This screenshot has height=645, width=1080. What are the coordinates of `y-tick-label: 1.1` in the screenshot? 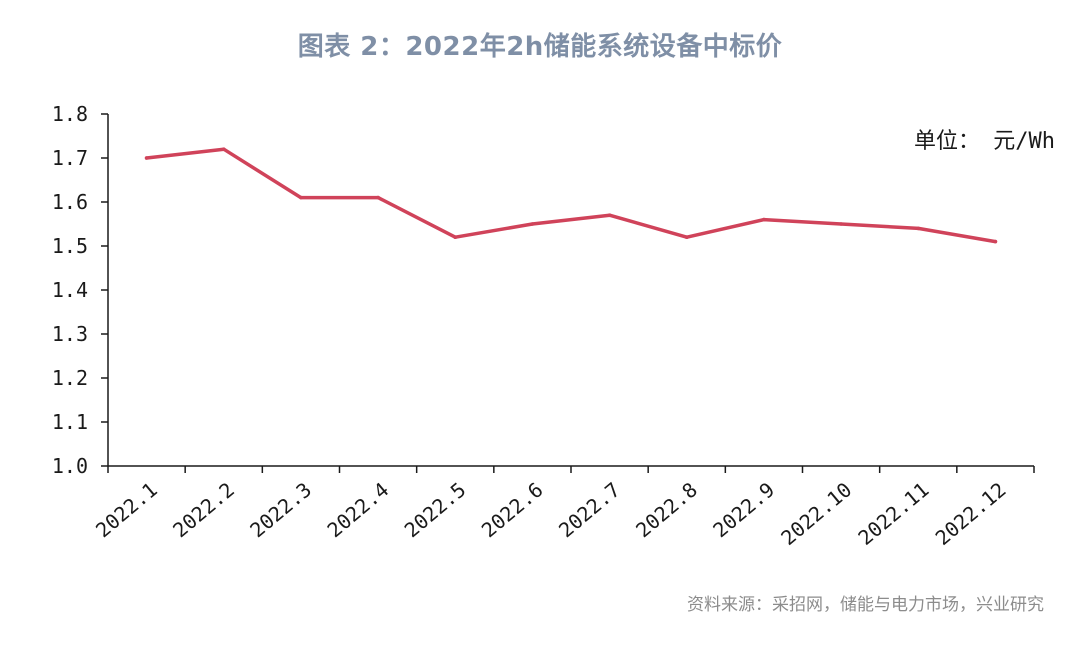 It's located at (70, 422).